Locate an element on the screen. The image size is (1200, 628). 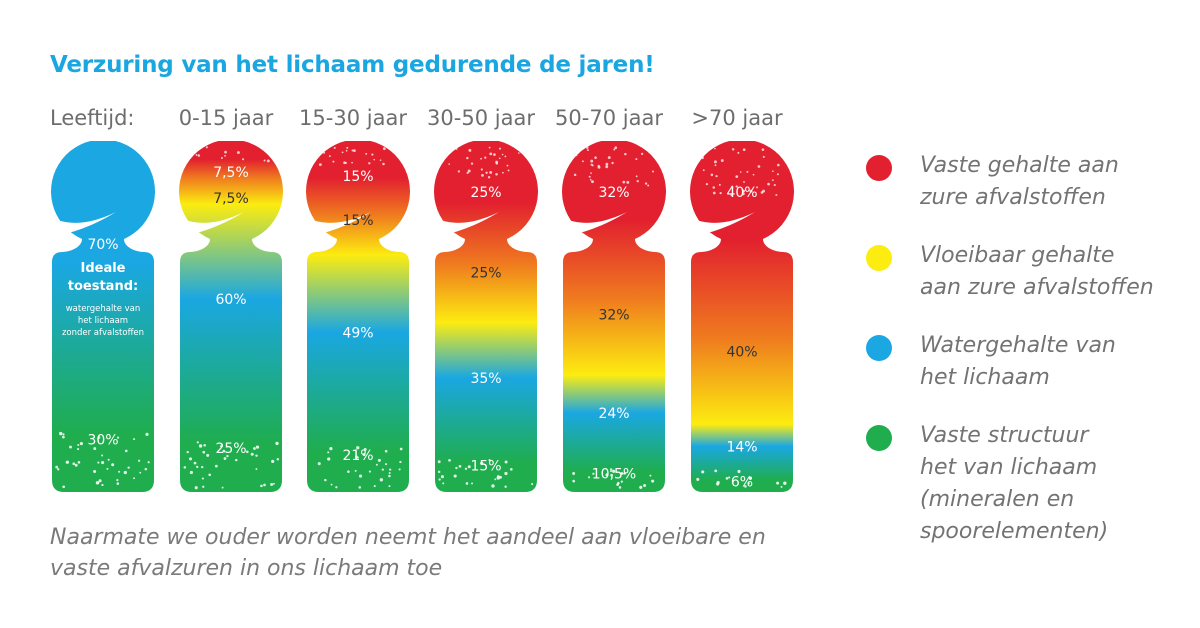
label-minerals: 25% is located at coordinates (230, 449).